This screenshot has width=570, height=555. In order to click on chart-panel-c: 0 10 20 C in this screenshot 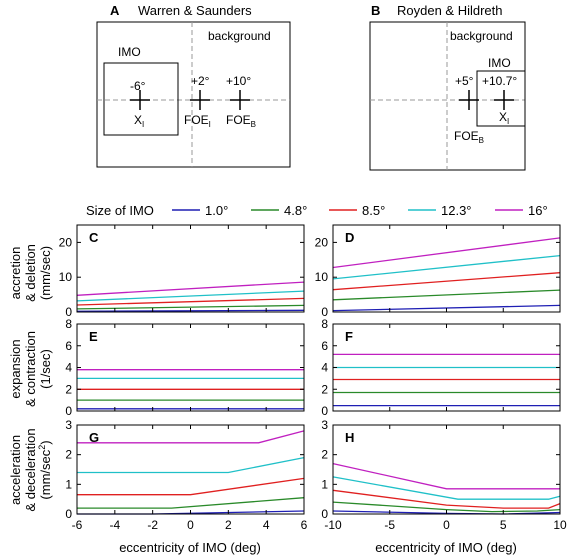, I will do `click(182, 271)`.